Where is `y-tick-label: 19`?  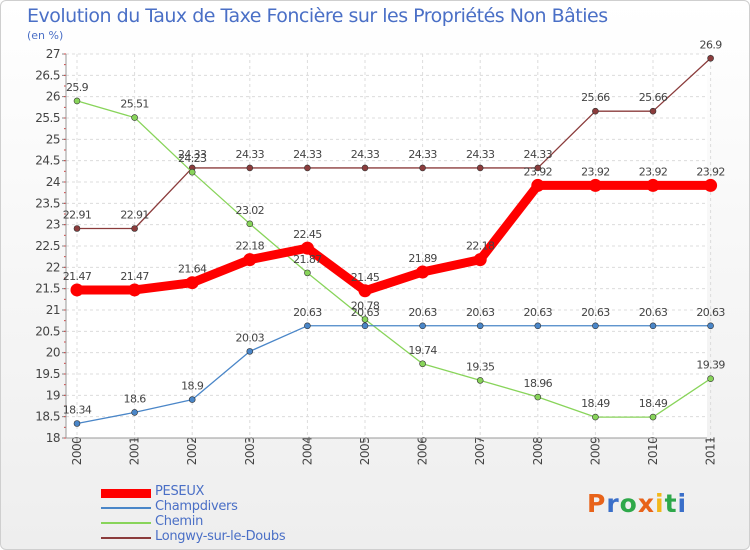 y-tick-label: 19 is located at coordinates (53, 395).